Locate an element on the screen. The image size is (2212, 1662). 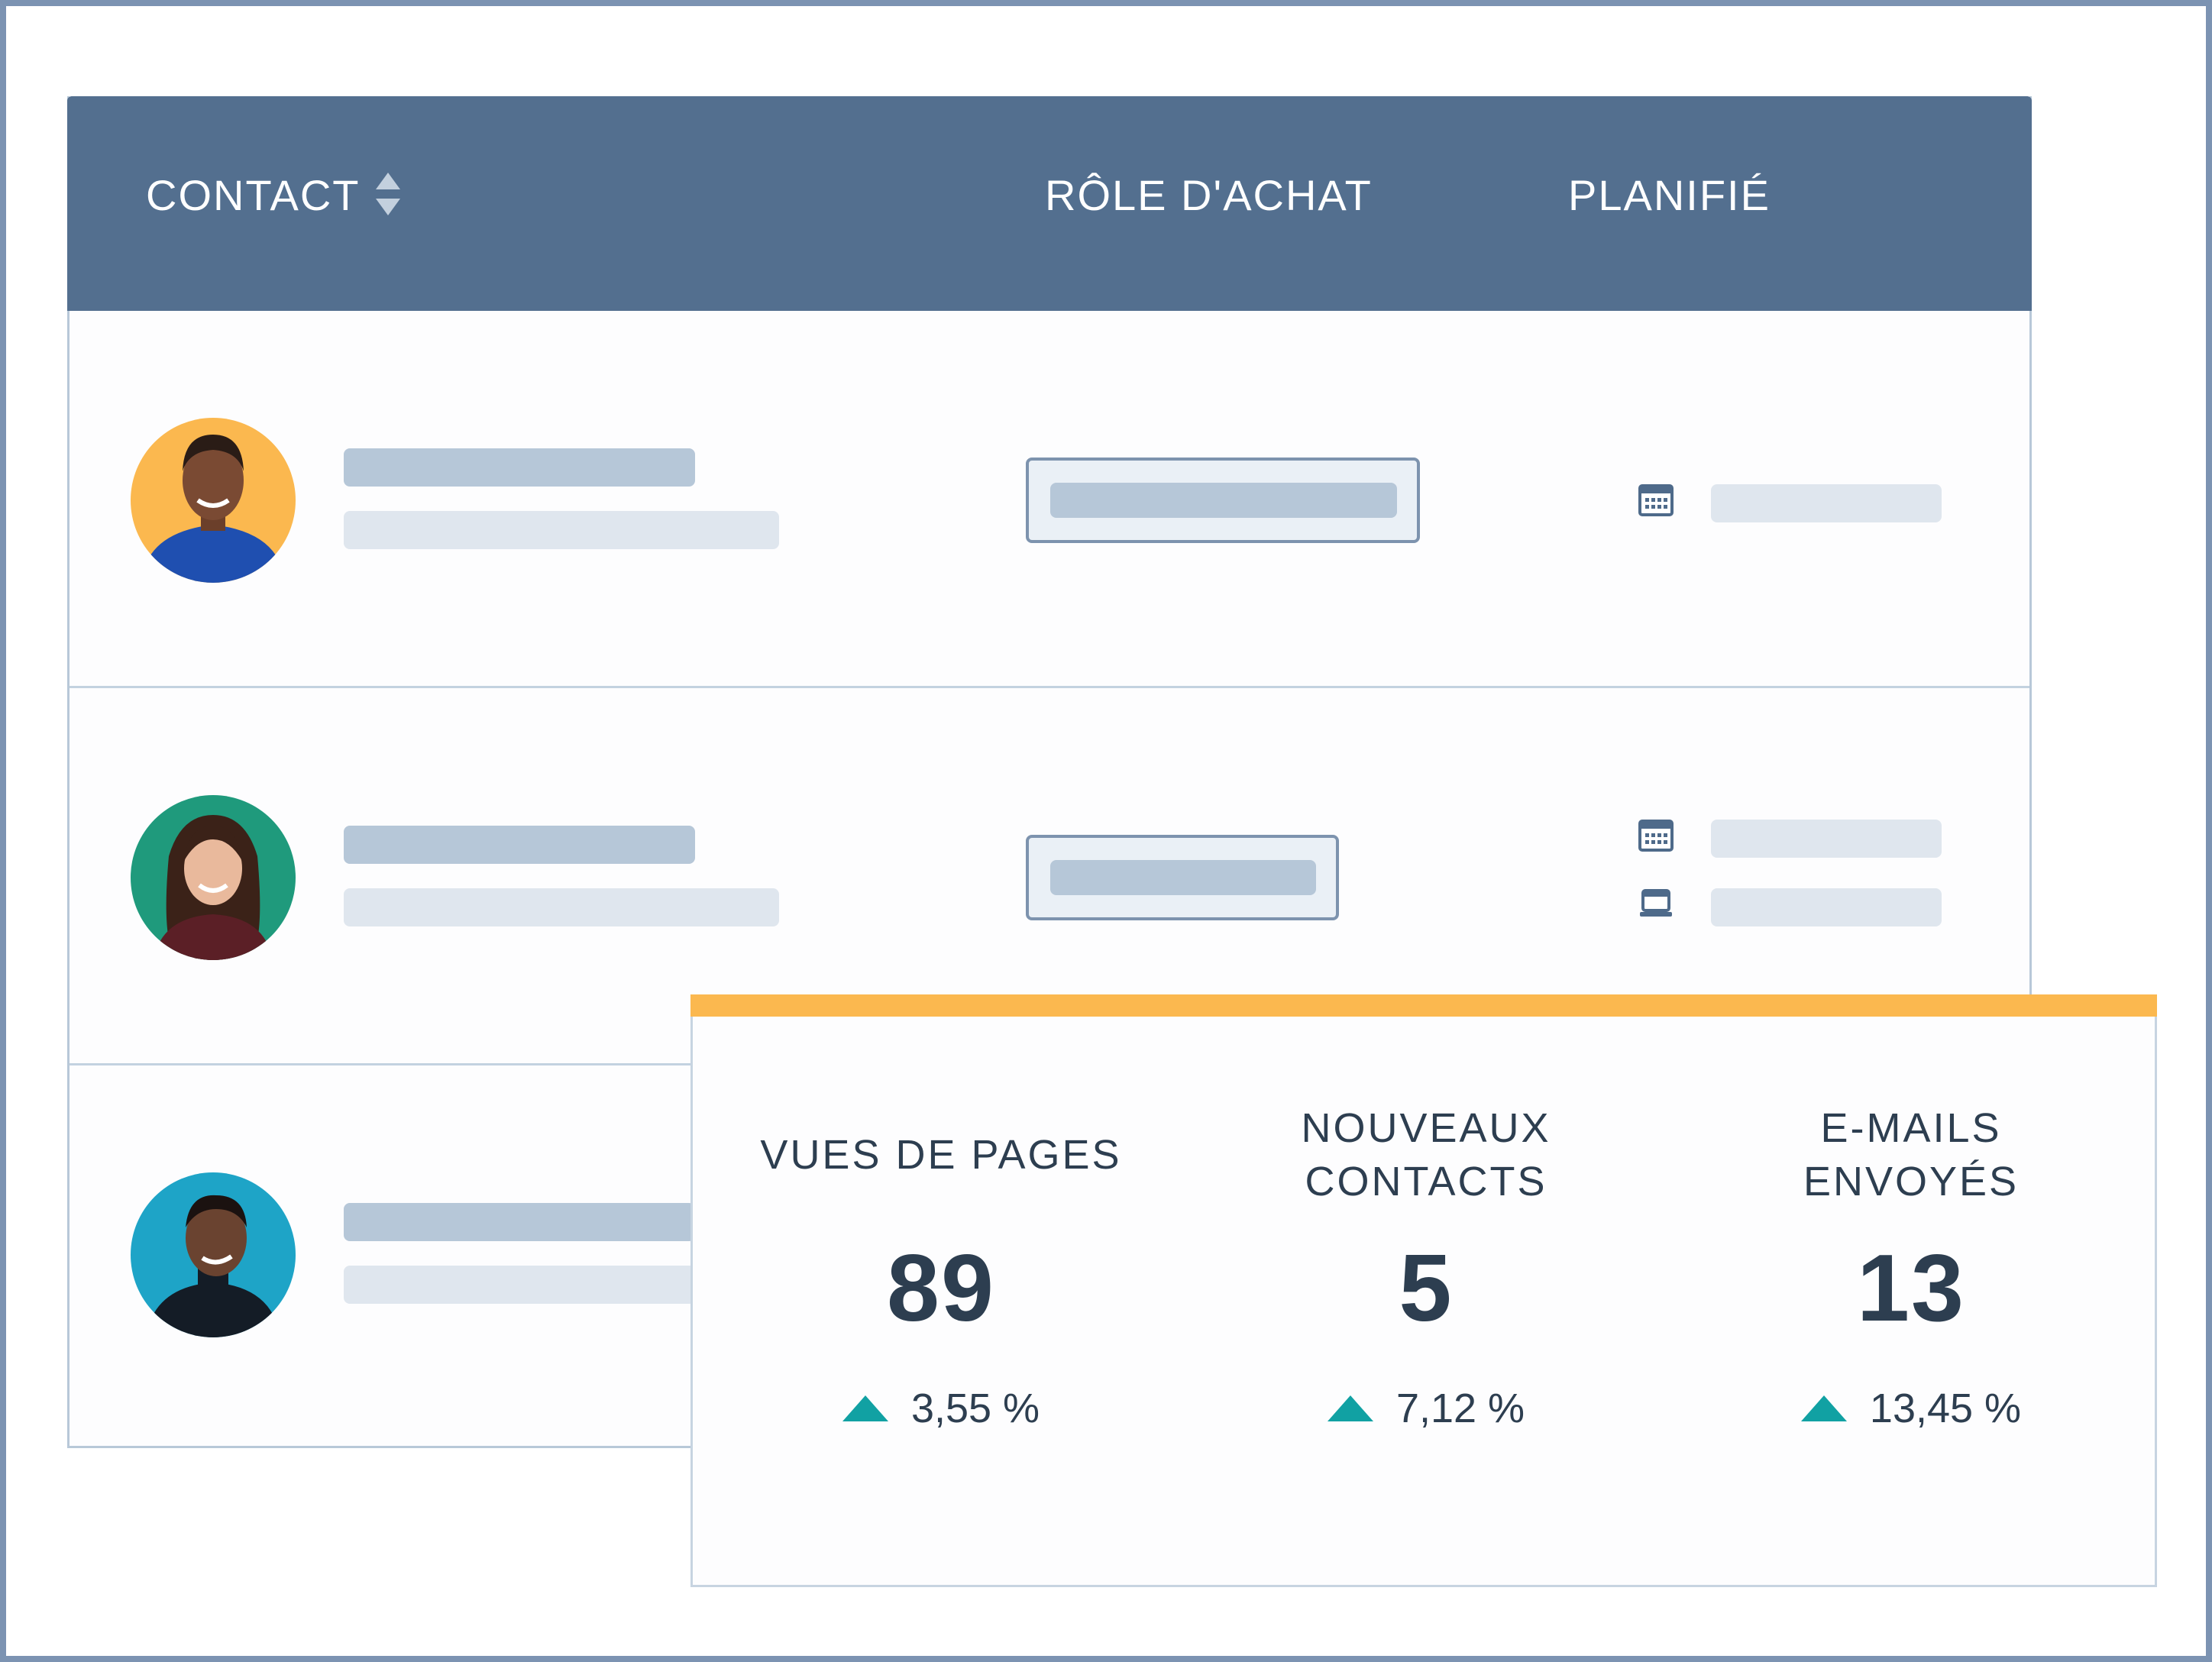
stat-emails-sent: E-MAILS ENVOYÉS 13 13,45 % is located at coordinates (1911, 1266).